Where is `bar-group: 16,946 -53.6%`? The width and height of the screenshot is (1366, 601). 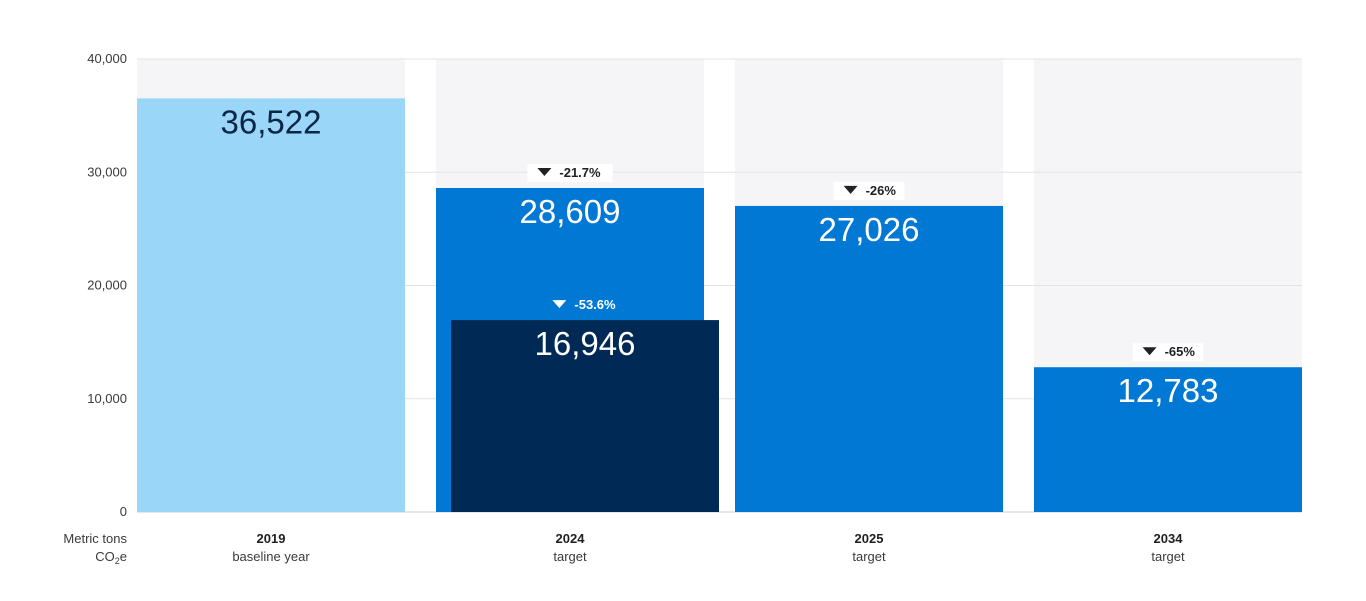
bar-group: 16,946 -53.6% is located at coordinates (585, 404).